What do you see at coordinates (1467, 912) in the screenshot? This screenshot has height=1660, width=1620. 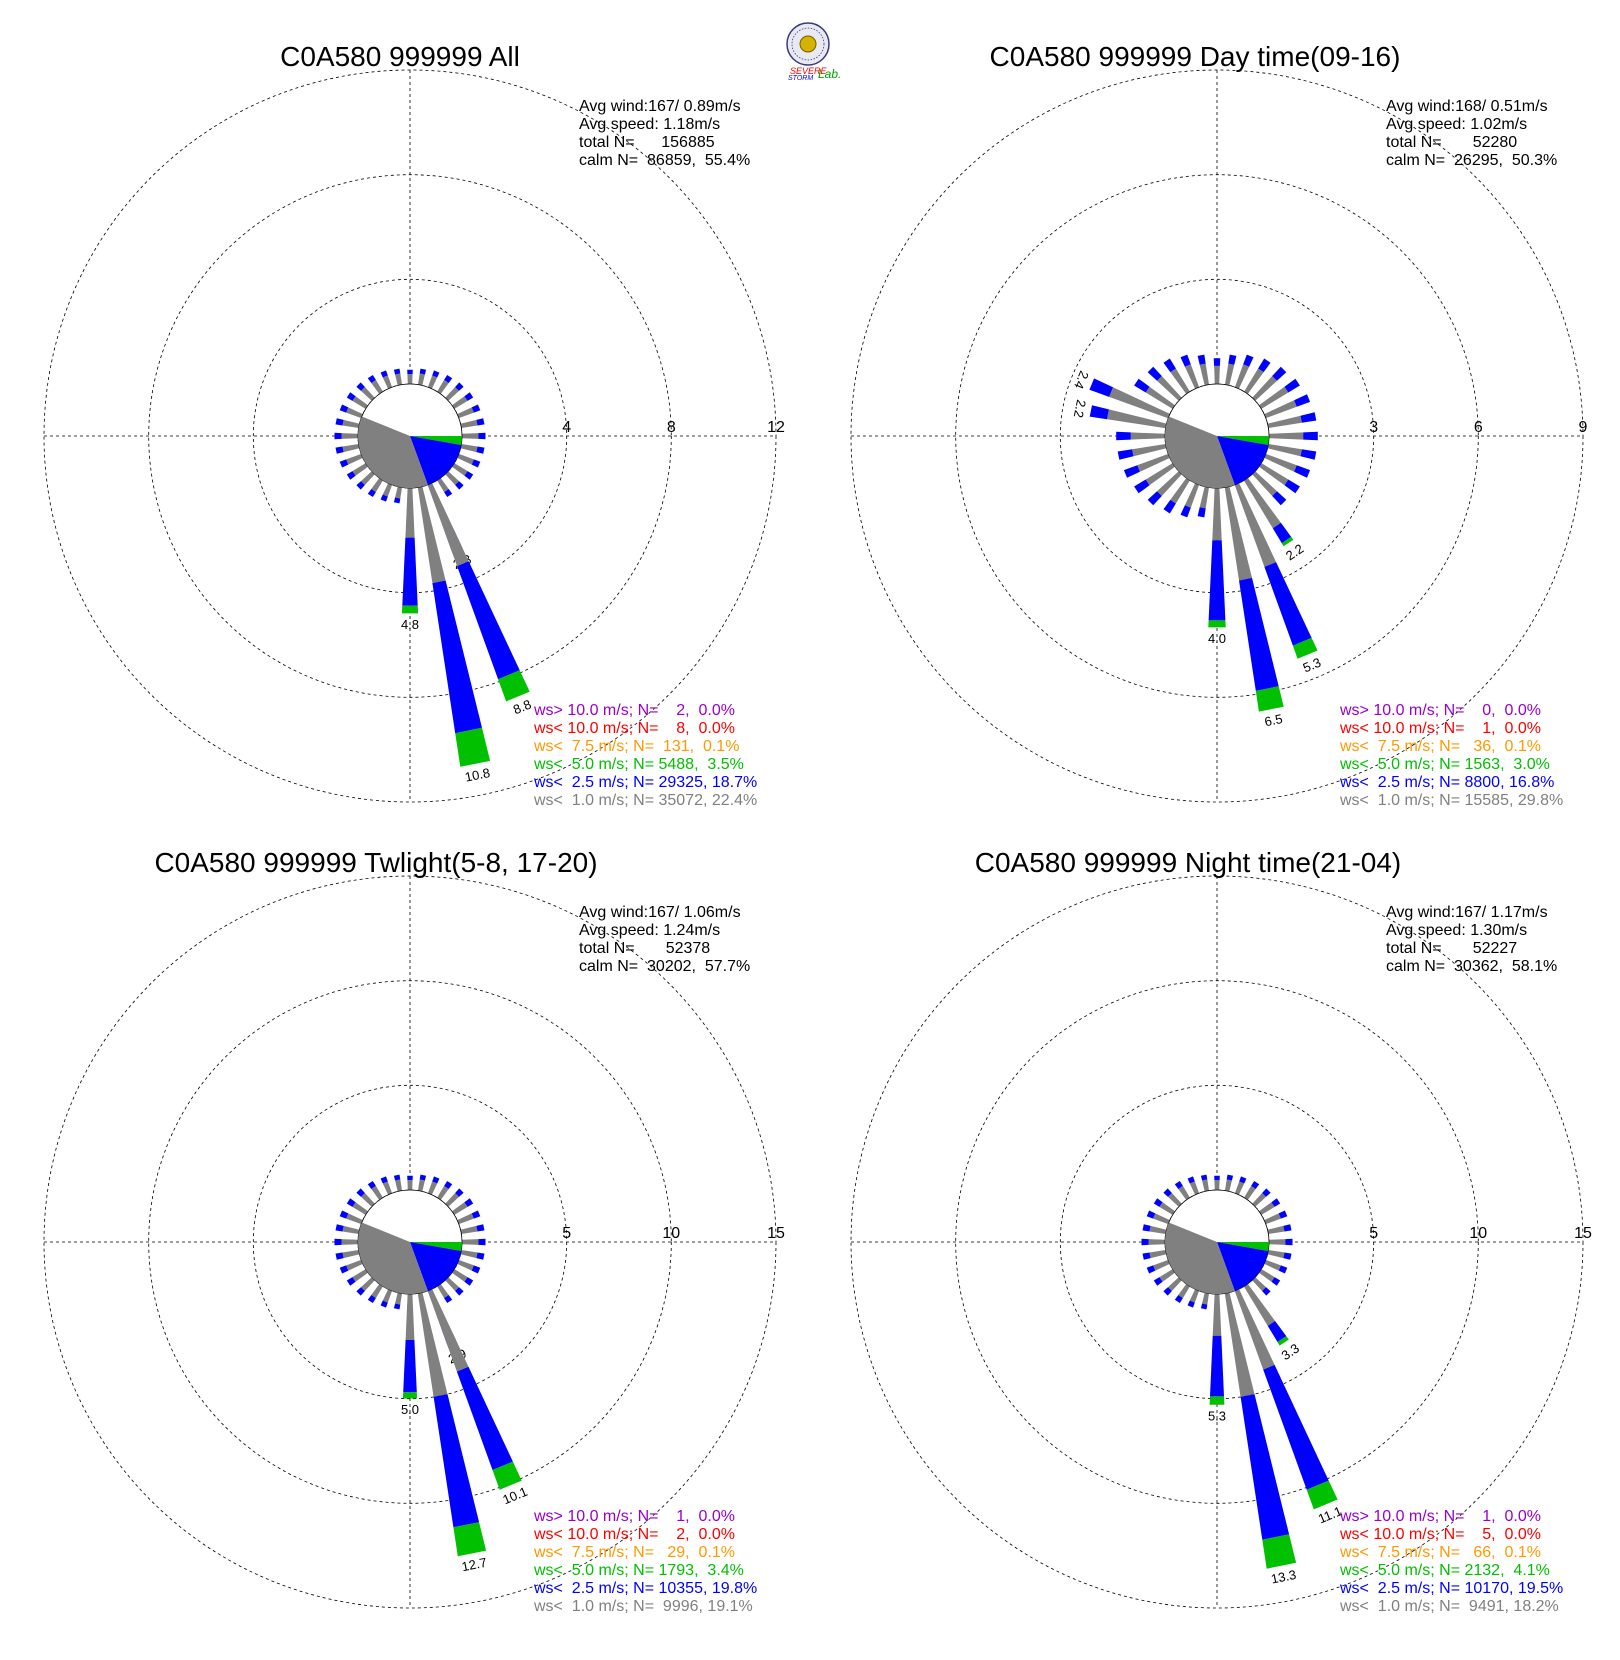 I see `avg-wind: Avg wind:167/ 1.17m/s` at bounding box center [1467, 912].